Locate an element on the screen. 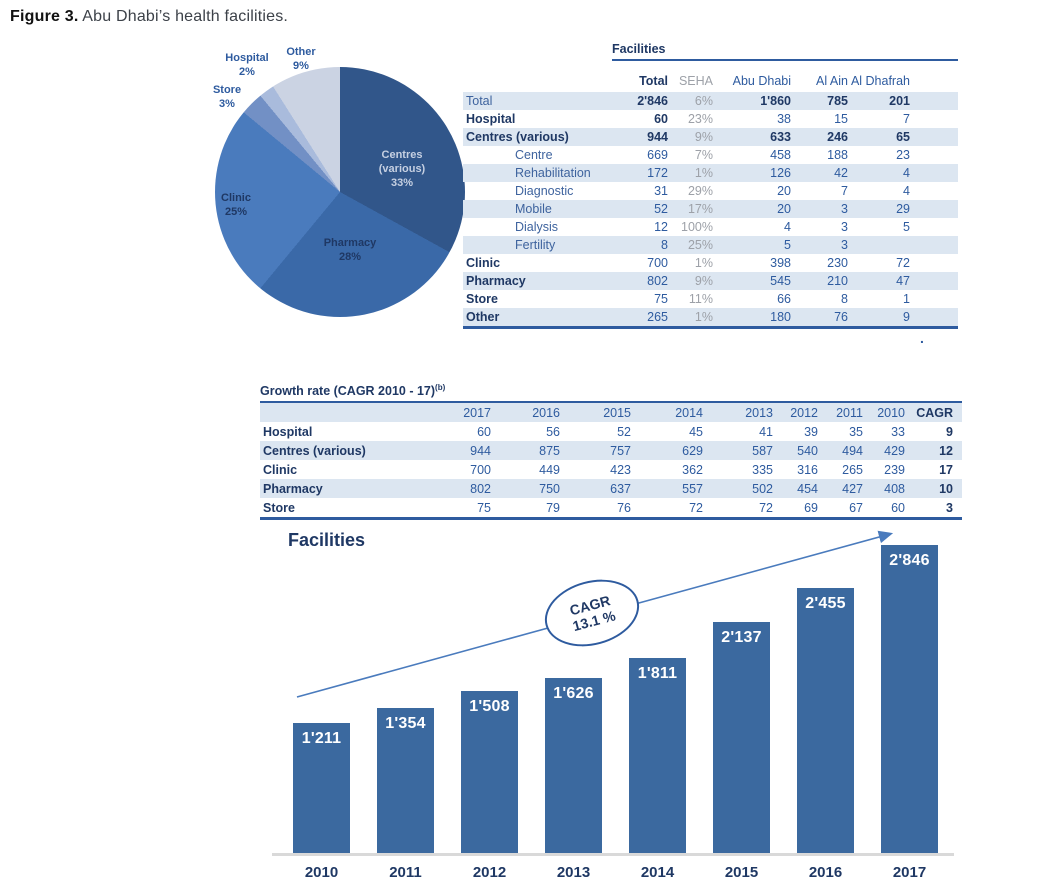  row-label: Total is located at coordinates (539, 101).